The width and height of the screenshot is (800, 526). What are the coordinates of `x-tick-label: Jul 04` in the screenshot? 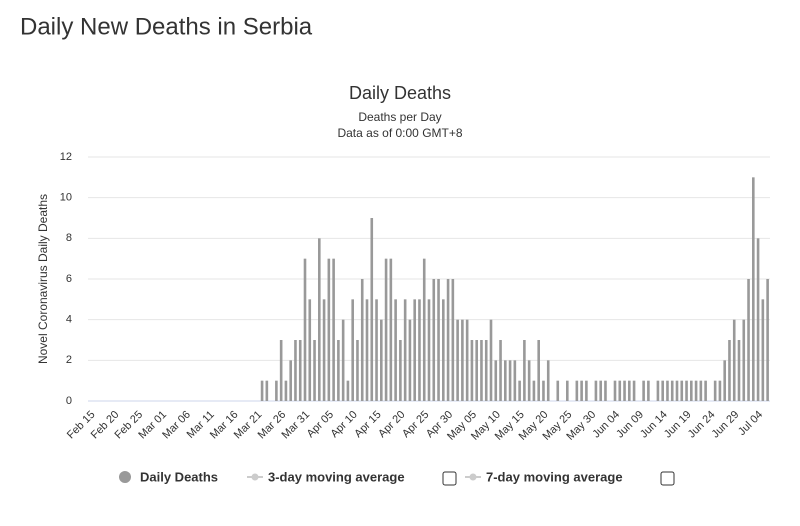 It's located at (750, 423).